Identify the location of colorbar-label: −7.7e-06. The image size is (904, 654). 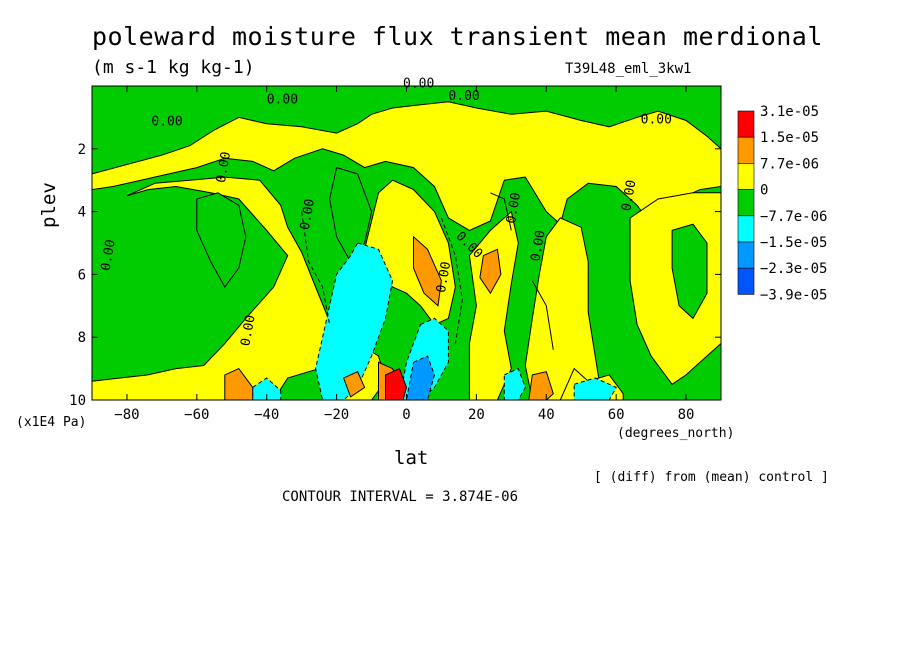
(793, 217).